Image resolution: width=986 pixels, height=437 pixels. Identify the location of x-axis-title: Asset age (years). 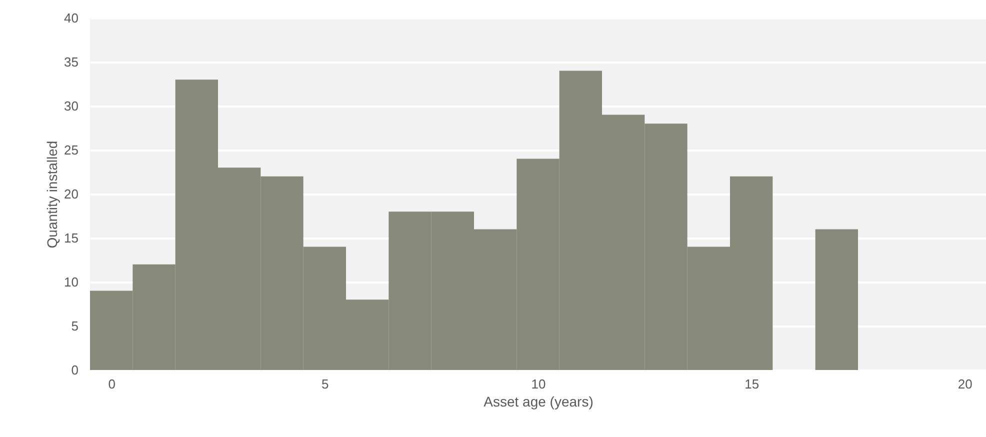
(539, 402).